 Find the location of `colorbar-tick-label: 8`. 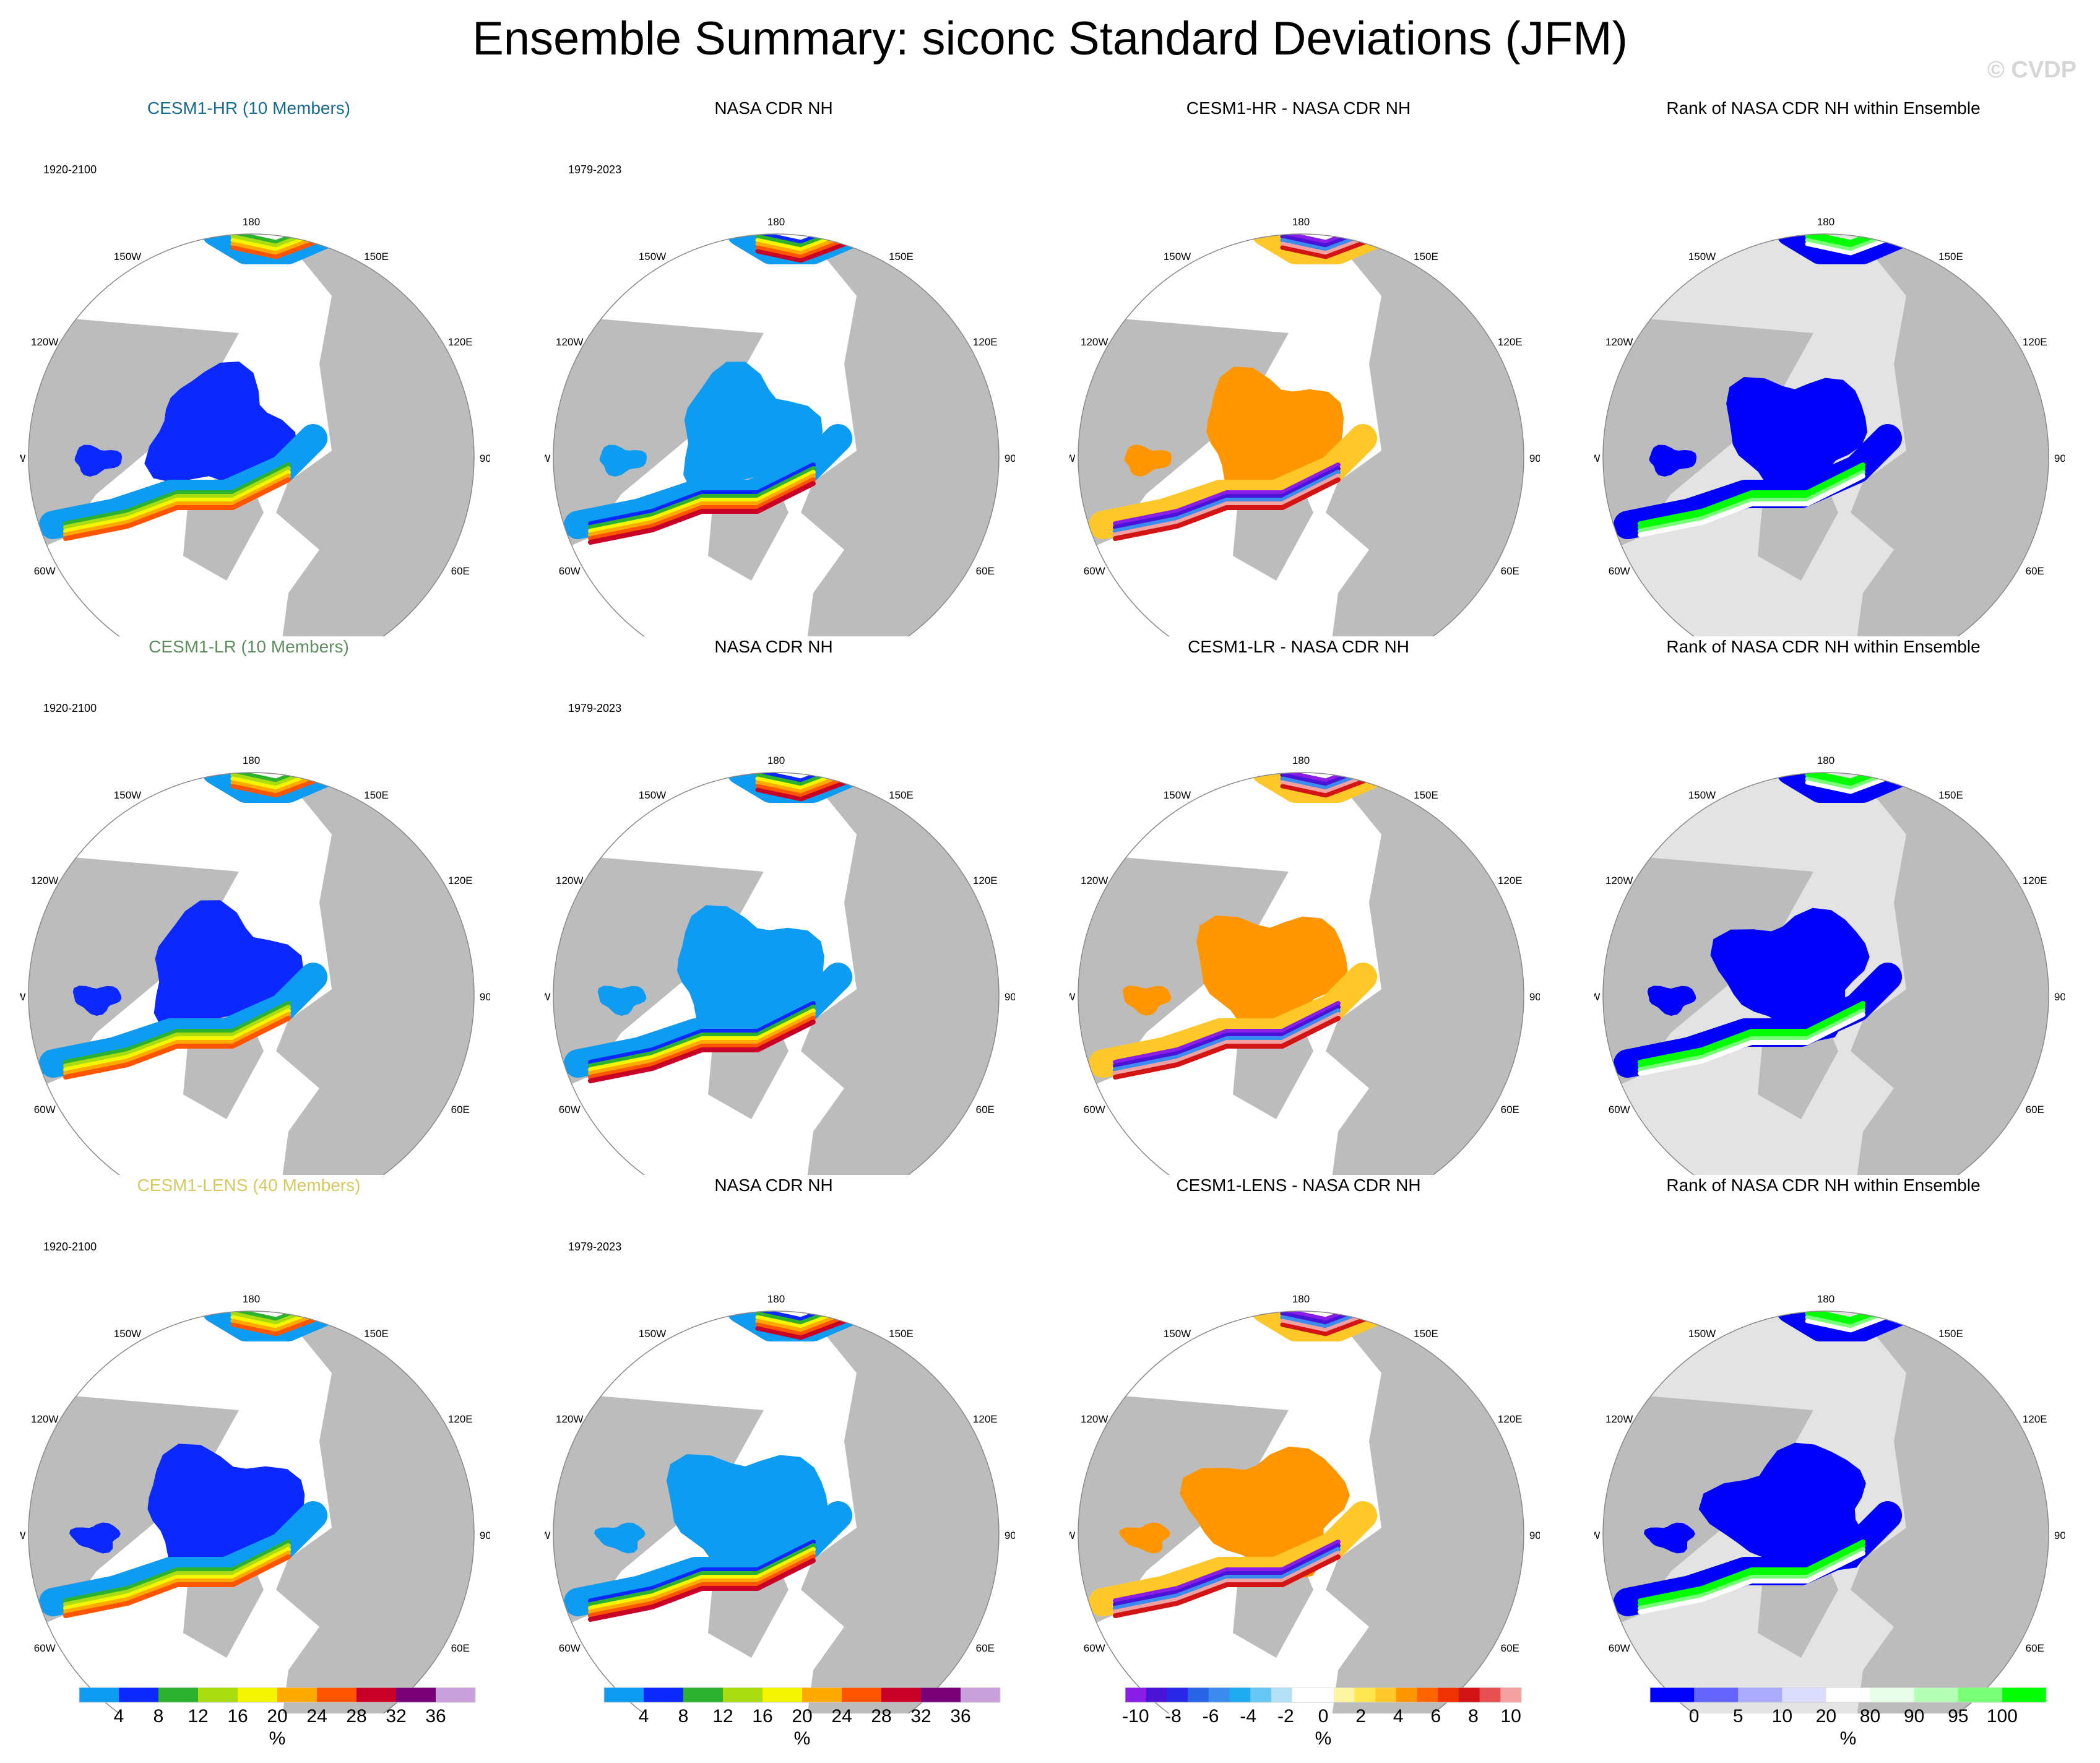

colorbar-tick-label: 8 is located at coordinates (158, 1716).